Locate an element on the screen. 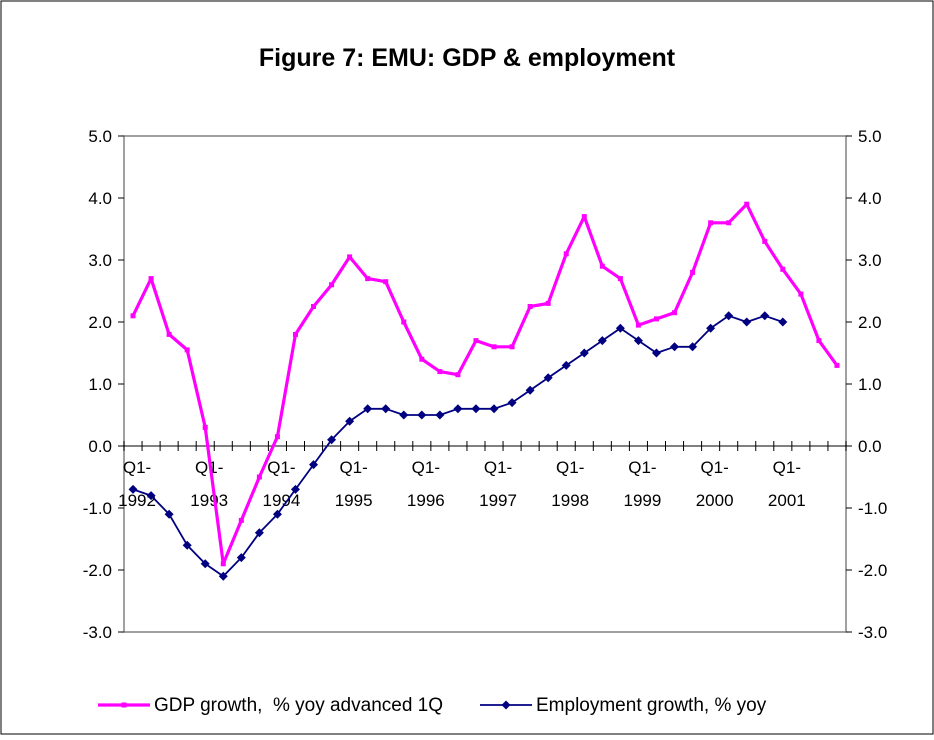 The height and width of the screenshot is (740, 934). x-tick-label-year: 1994 is located at coordinates (282, 500).